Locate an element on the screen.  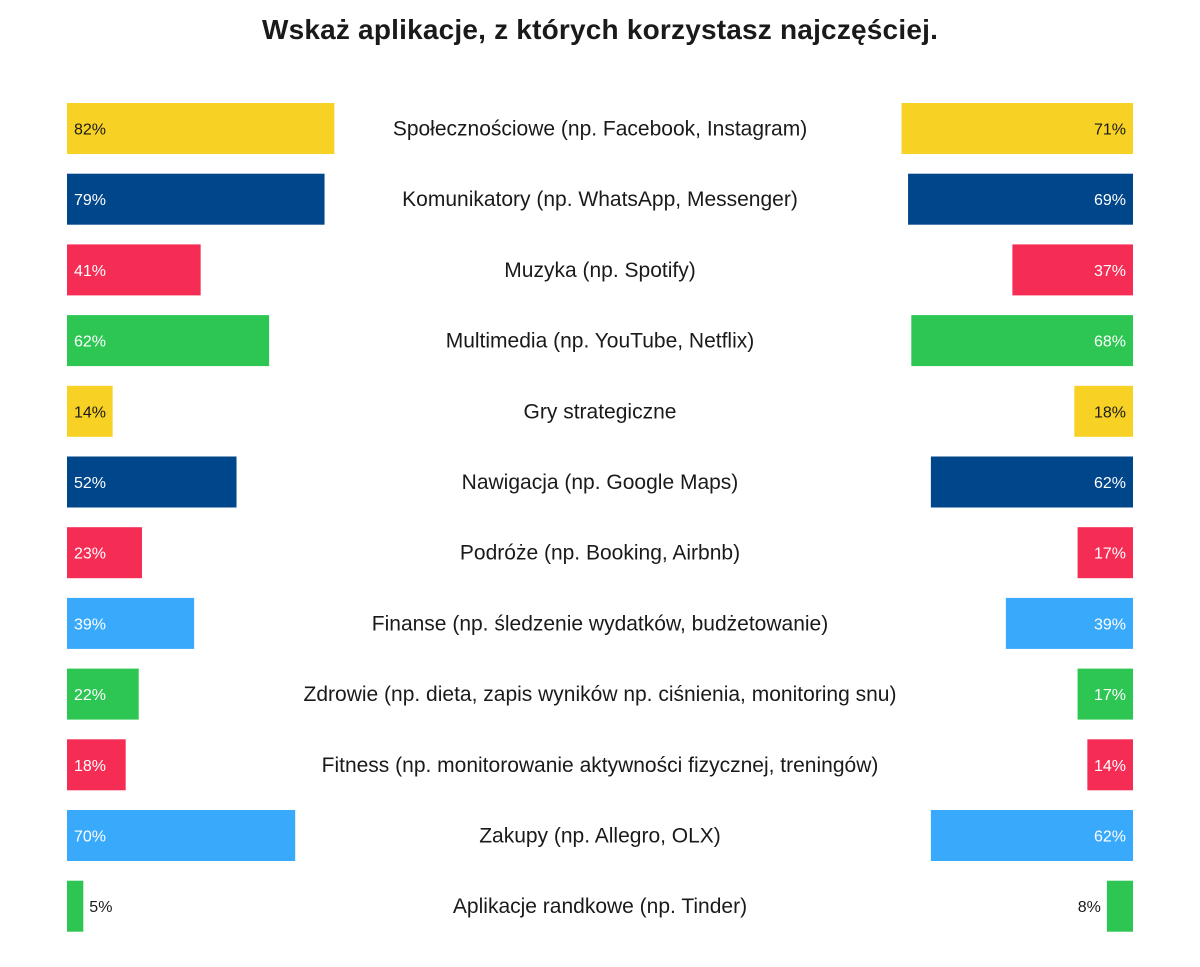
right-value-label: 71% is located at coordinates (1110, 130).